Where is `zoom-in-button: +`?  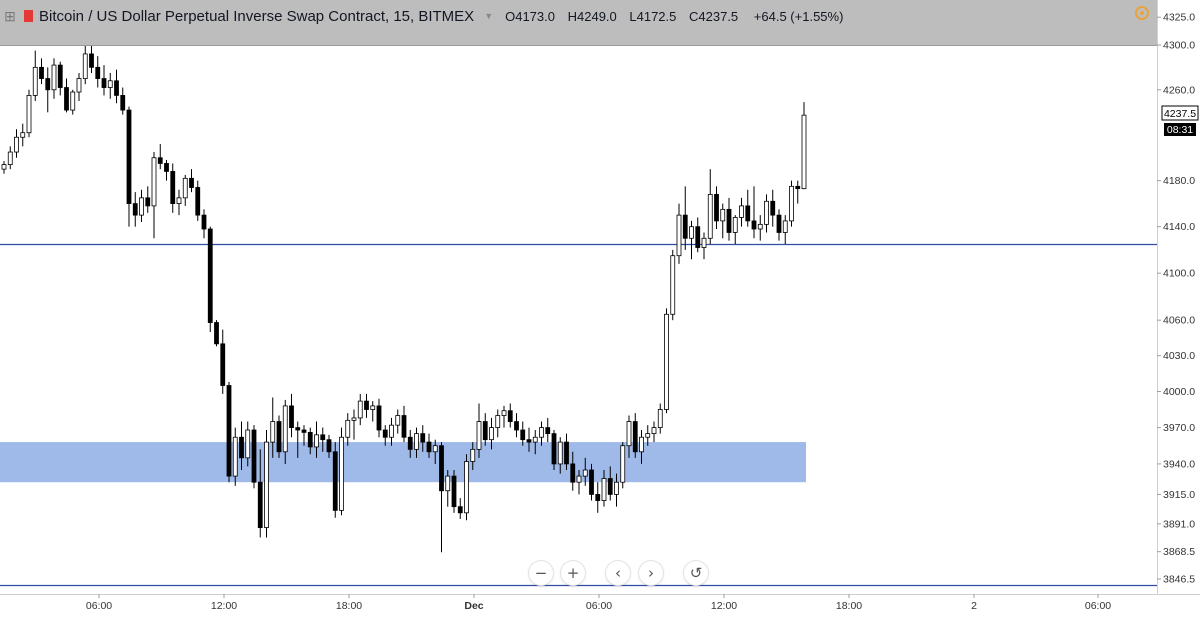 zoom-in-button: + is located at coordinates (573, 573).